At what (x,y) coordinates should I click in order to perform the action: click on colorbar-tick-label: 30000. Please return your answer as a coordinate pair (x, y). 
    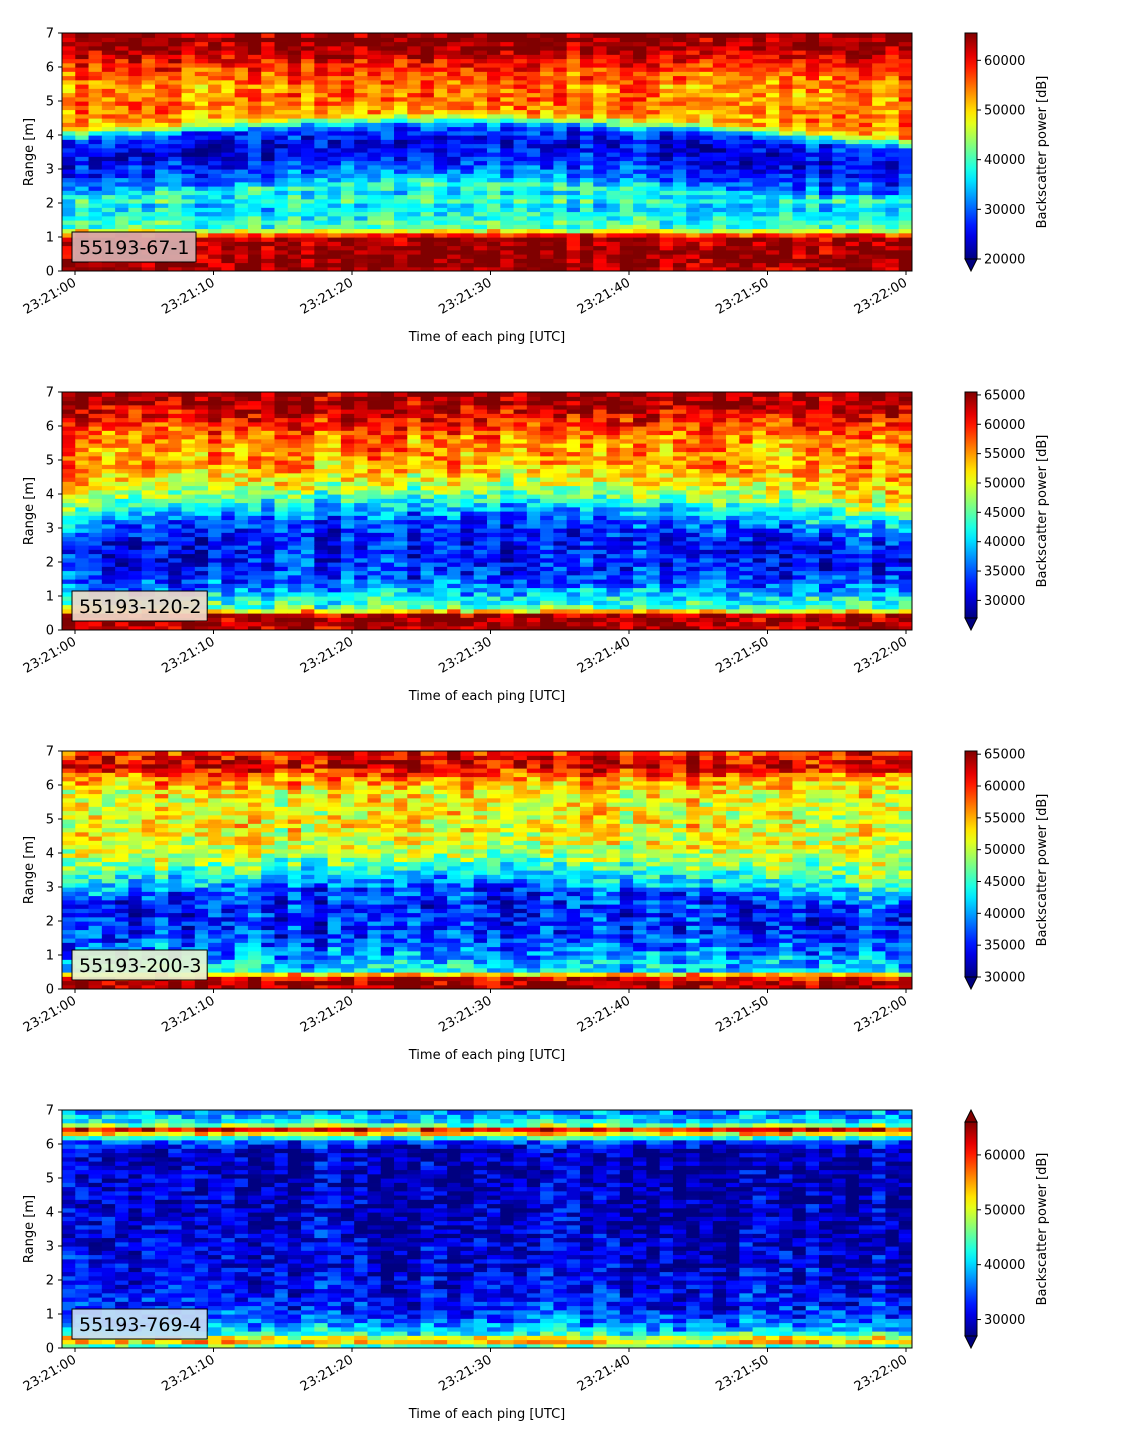
    Looking at the image, I should click on (1004, 210).